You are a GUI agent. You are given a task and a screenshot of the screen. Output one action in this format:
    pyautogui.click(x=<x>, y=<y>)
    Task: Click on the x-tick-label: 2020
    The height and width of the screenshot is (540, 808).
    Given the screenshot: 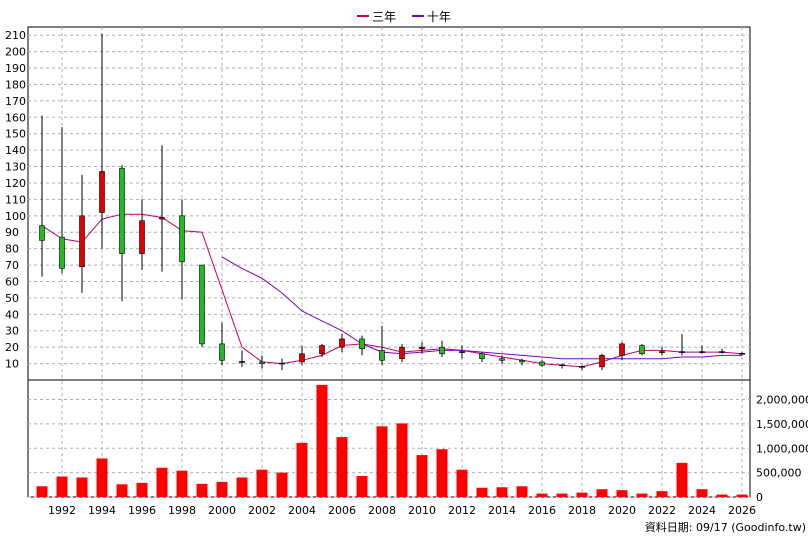 What is the action you would take?
    pyautogui.click(x=622, y=510)
    